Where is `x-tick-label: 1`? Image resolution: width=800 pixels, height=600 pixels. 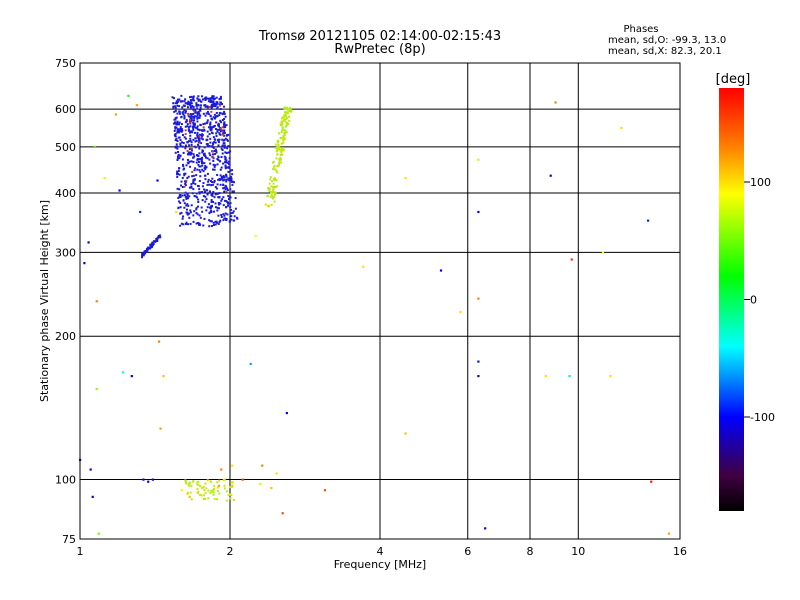
x-tick-label: 1 is located at coordinates (80, 551).